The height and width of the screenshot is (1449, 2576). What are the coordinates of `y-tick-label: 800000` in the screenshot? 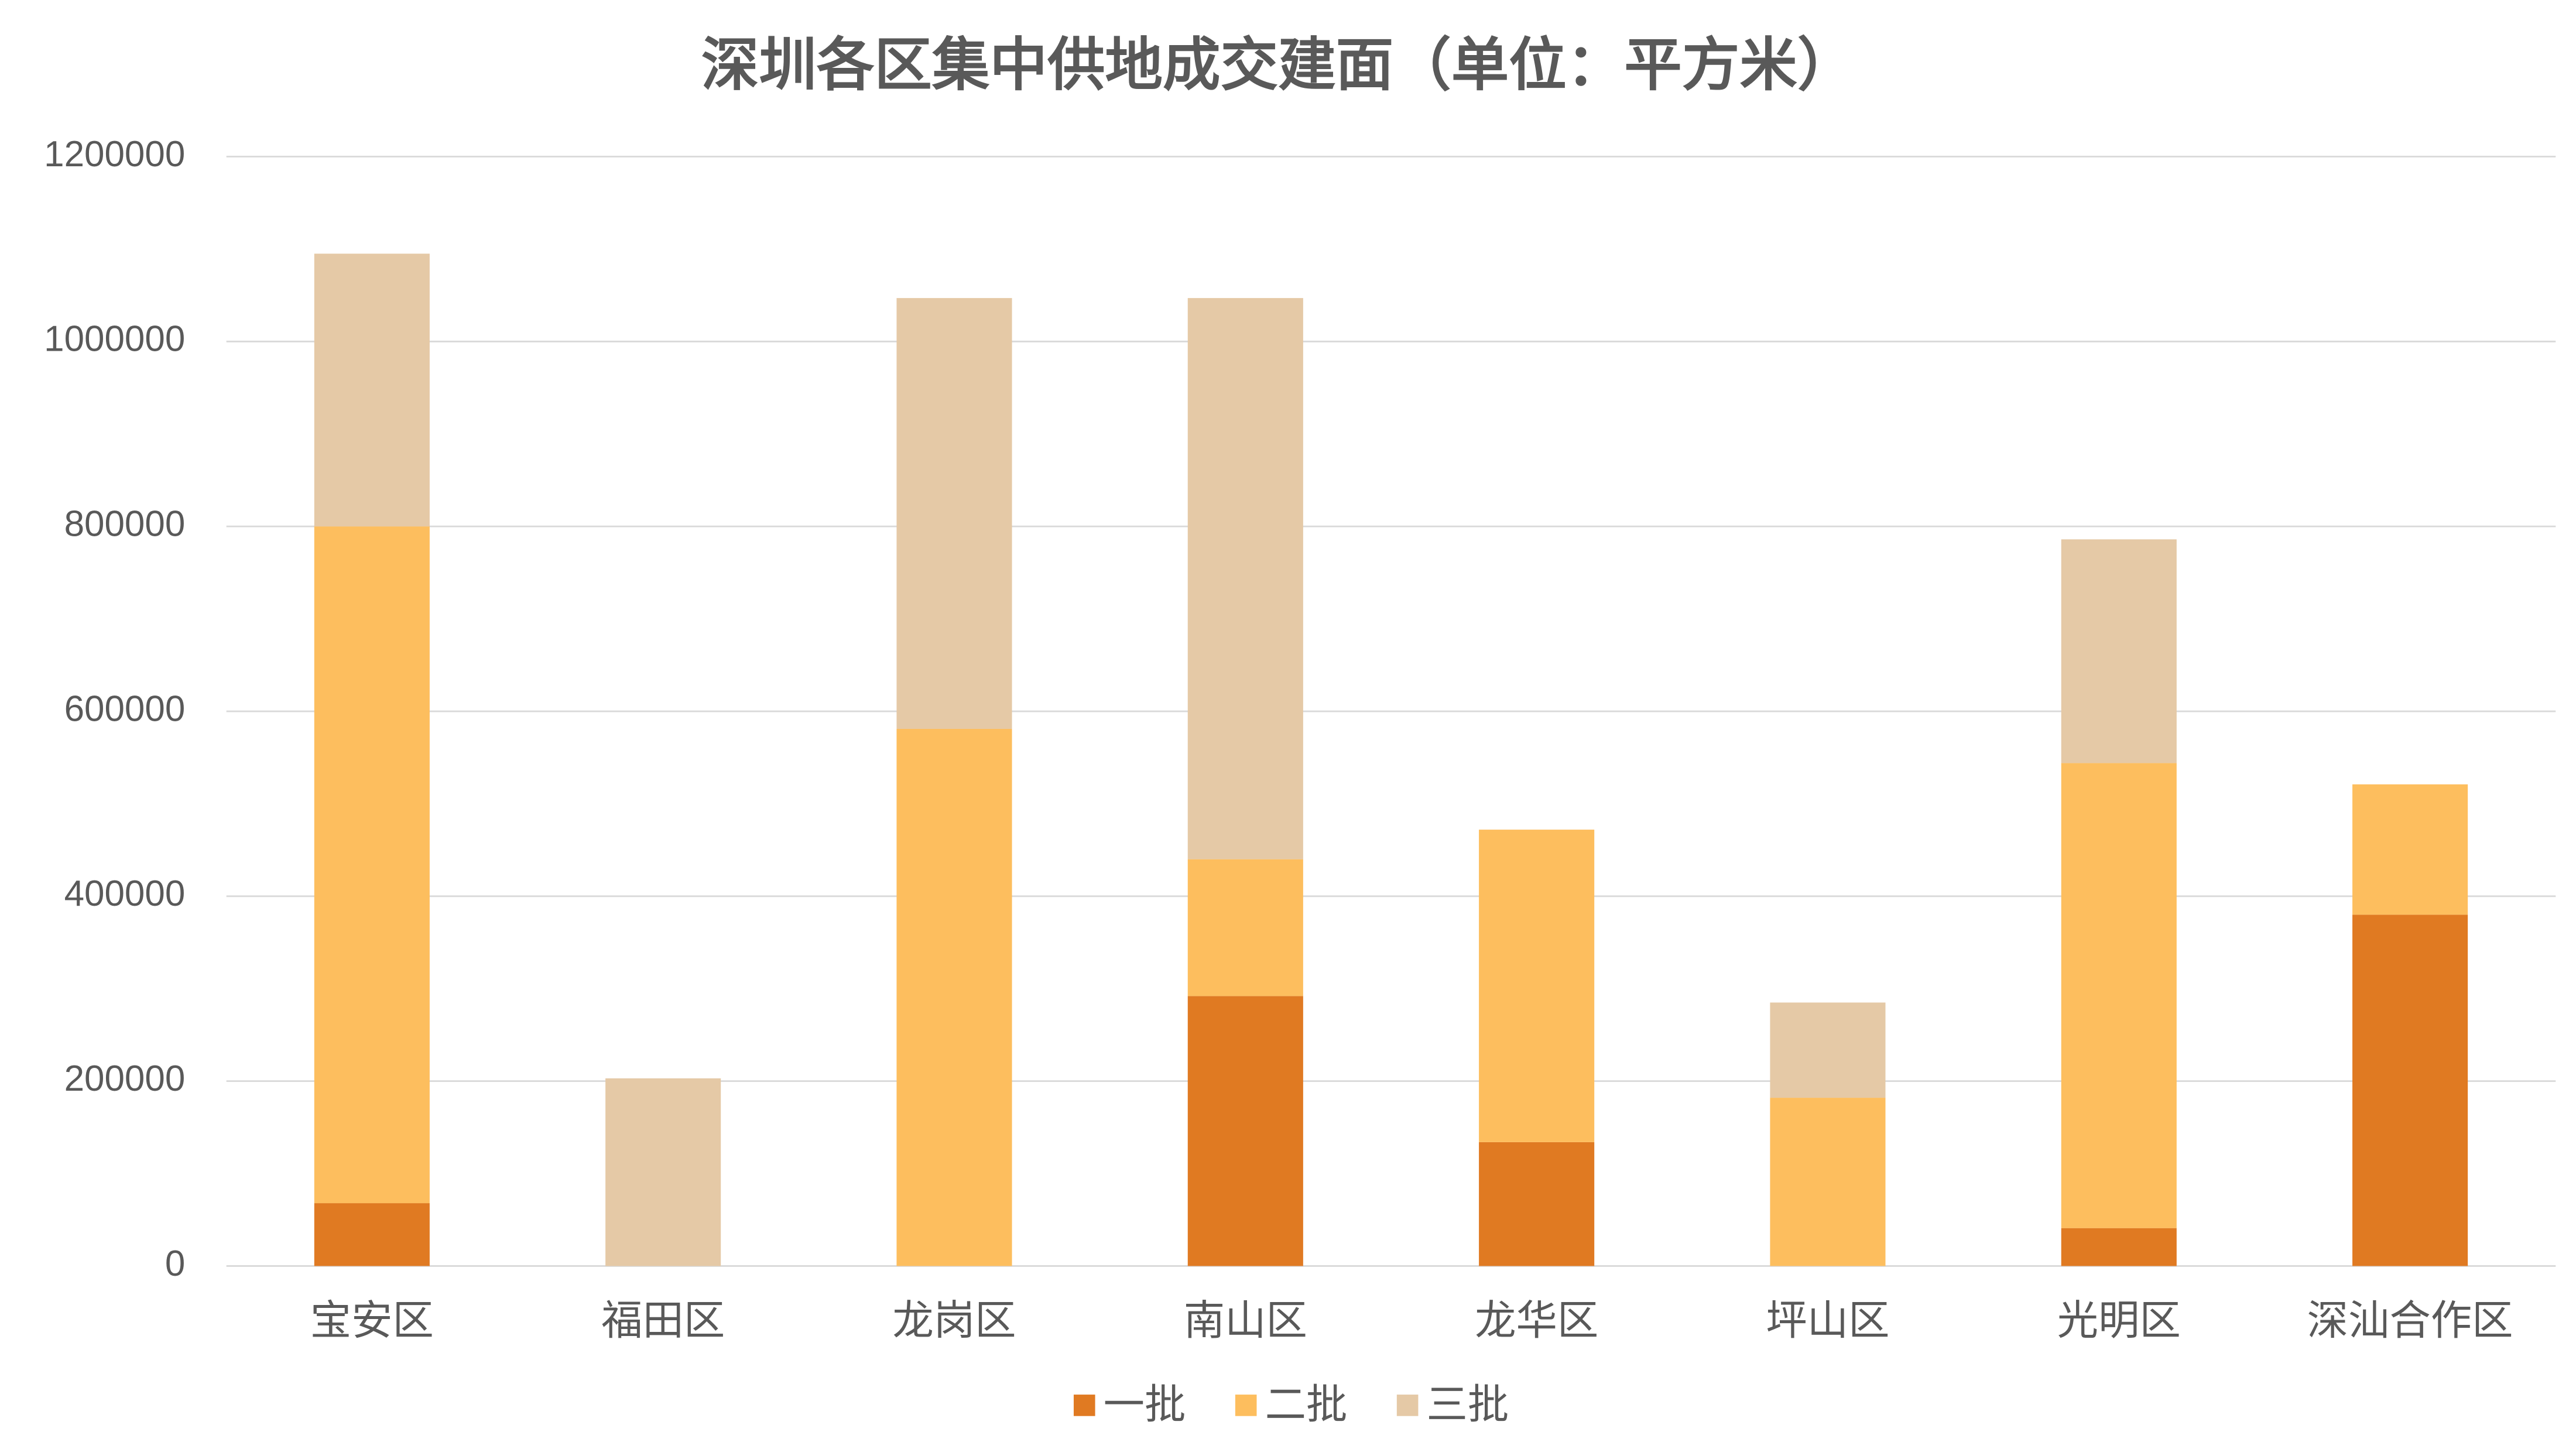 It's located at (125, 524).